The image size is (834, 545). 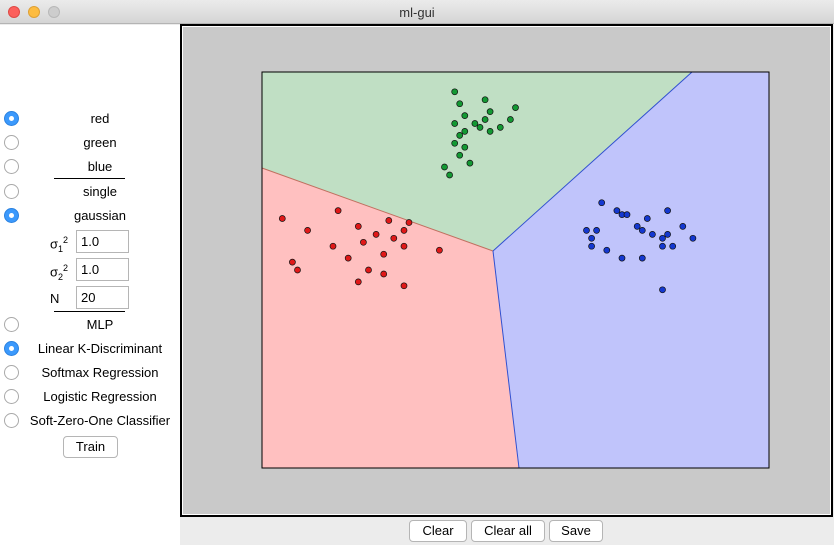 What do you see at coordinates (54, 12) in the screenshot?
I see `zoom-window-button` at bounding box center [54, 12].